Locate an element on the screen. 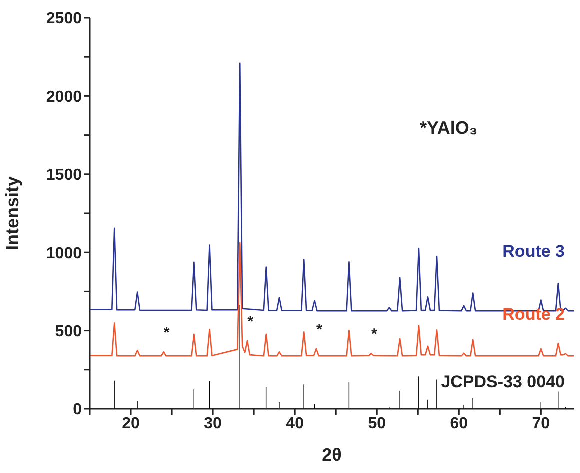 Image resolution: width=580 pixels, height=473 pixels. x-tick-label: 20 is located at coordinates (131, 423).